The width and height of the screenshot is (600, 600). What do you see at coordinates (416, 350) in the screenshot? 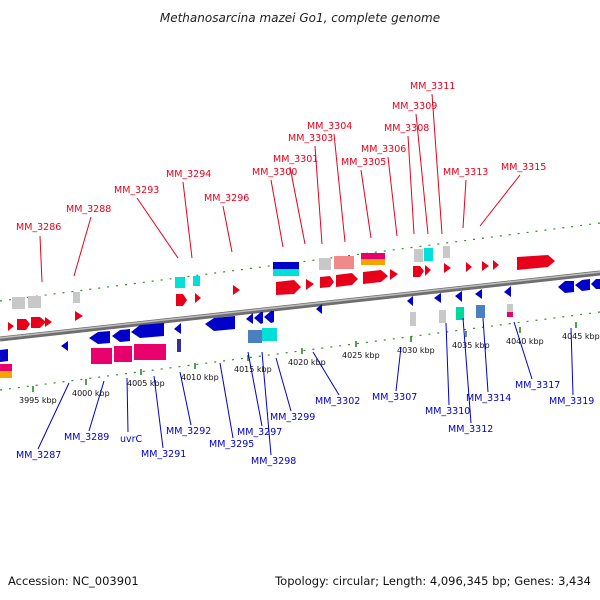
I see `scale-tick-label: 4030 kbp` at bounding box center [416, 350].